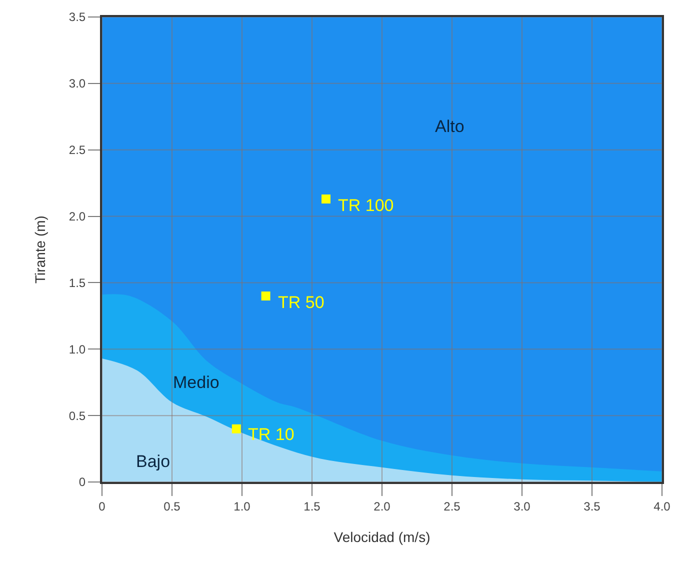 The width and height of the screenshot is (681, 581). Describe the element at coordinates (77, 283) in the screenshot. I see `y-tick-label: 1.5` at that location.